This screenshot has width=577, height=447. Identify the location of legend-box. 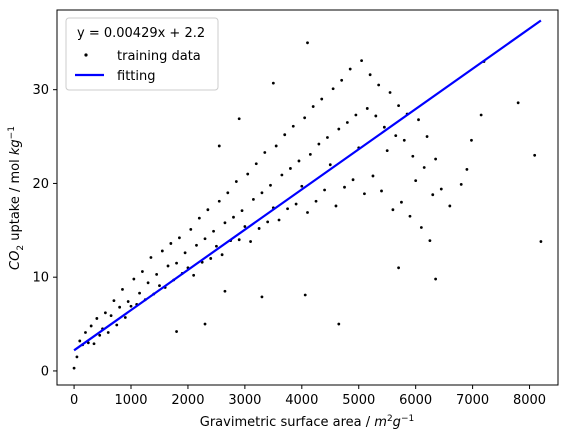
(142, 54).